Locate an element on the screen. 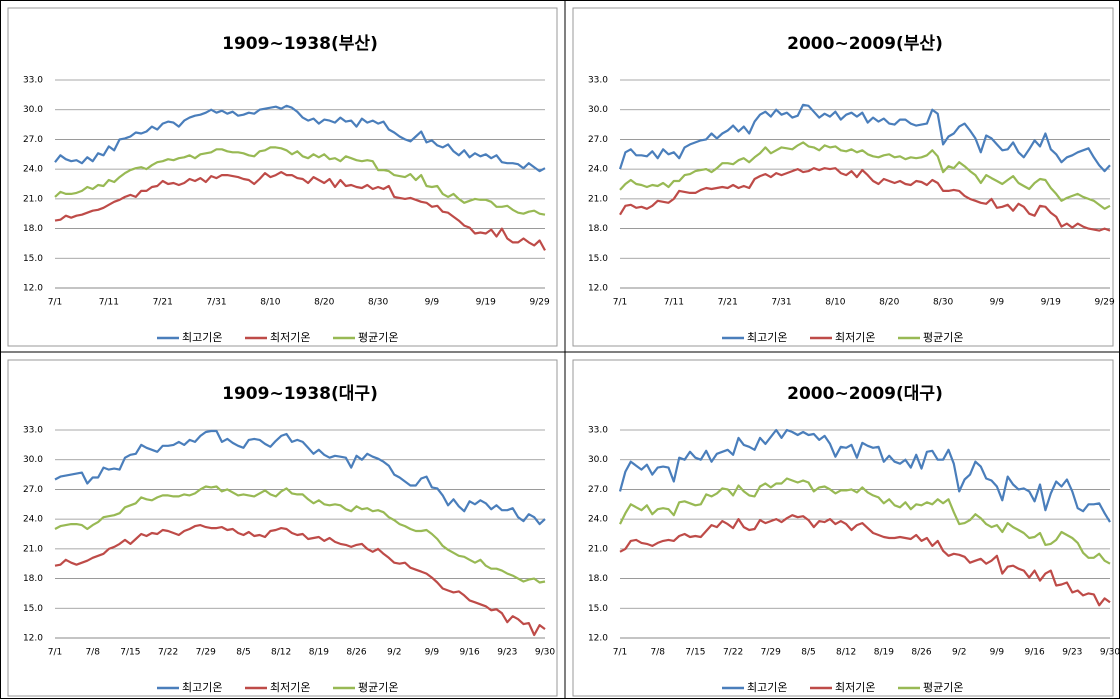 The width and height of the screenshot is (1120, 699). x-tick-label: 8/26 is located at coordinates (356, 653).